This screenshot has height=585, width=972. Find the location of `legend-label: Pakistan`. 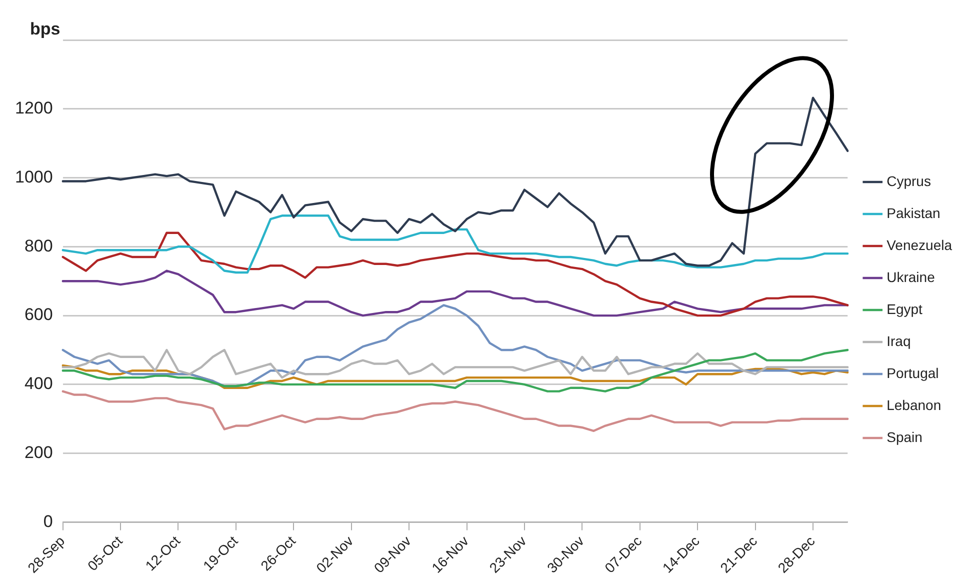

legend-label: Pakistan is located at coordinates (913, 212).